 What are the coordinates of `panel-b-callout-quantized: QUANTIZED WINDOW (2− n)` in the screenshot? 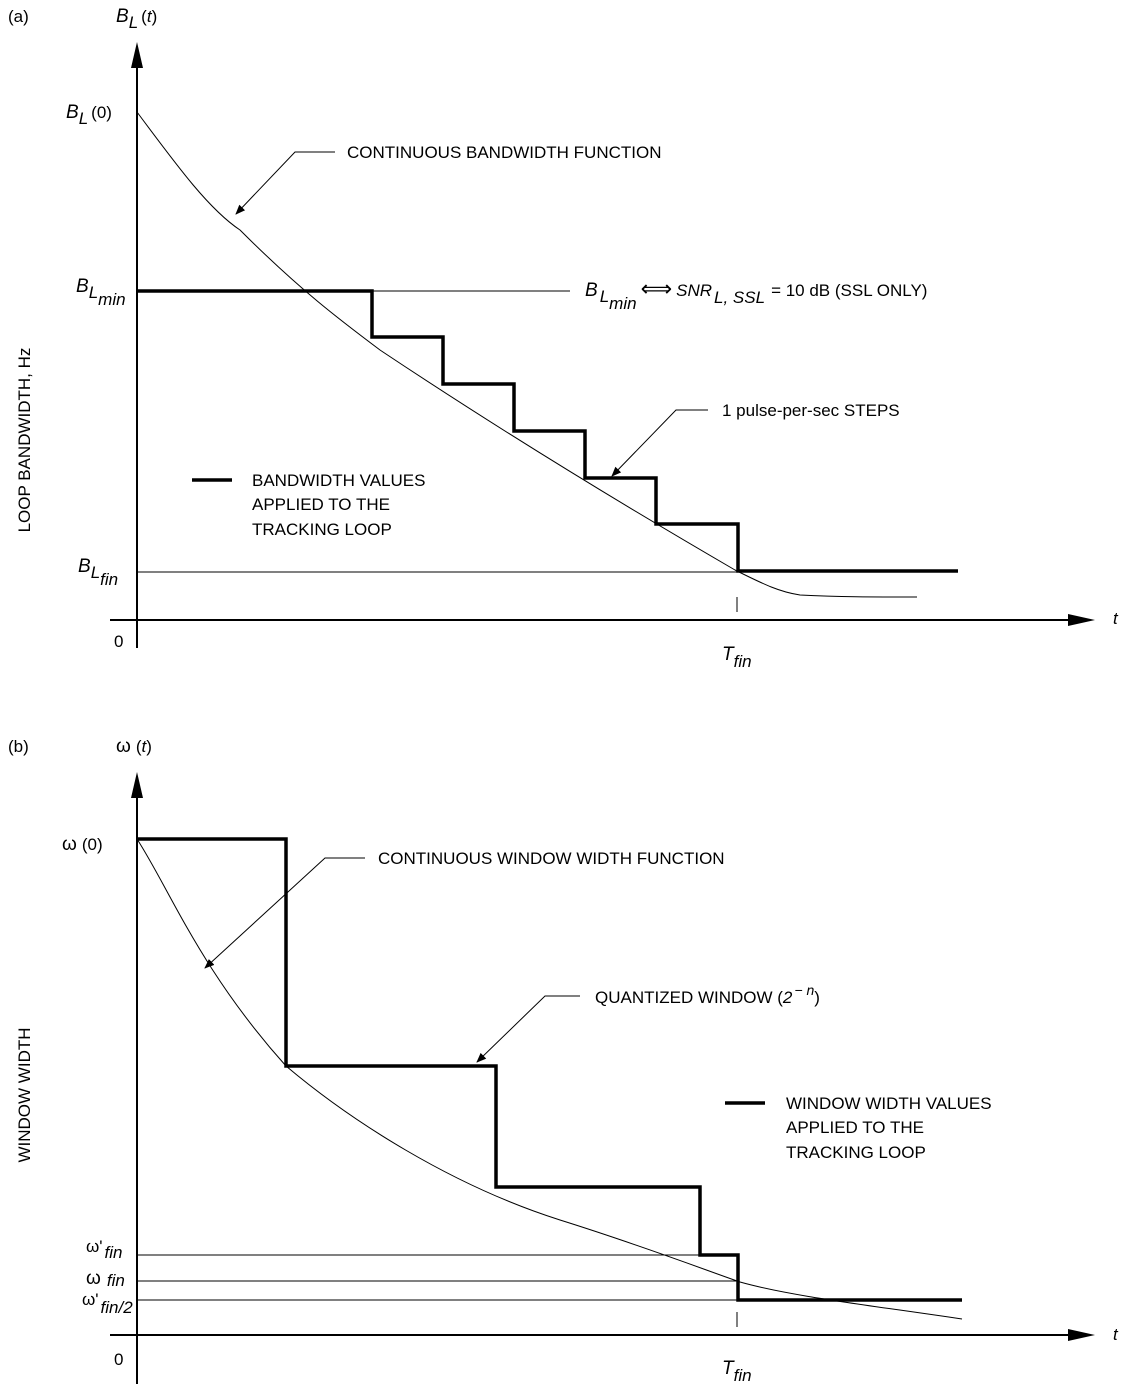 It's located at (707, 994).